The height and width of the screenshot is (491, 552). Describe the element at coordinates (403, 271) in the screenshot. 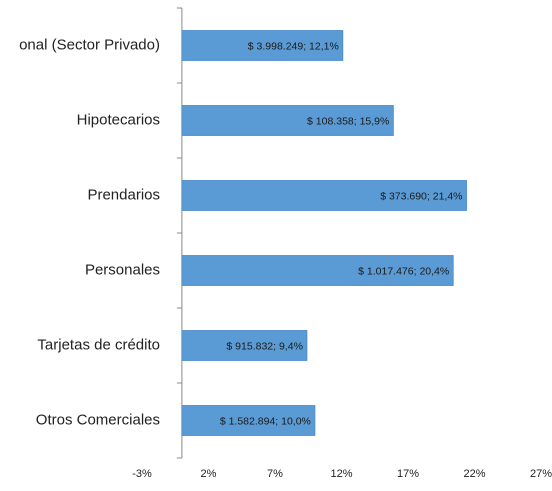

I see `value-label: $ 1.017.476; 20,4%` at that location.